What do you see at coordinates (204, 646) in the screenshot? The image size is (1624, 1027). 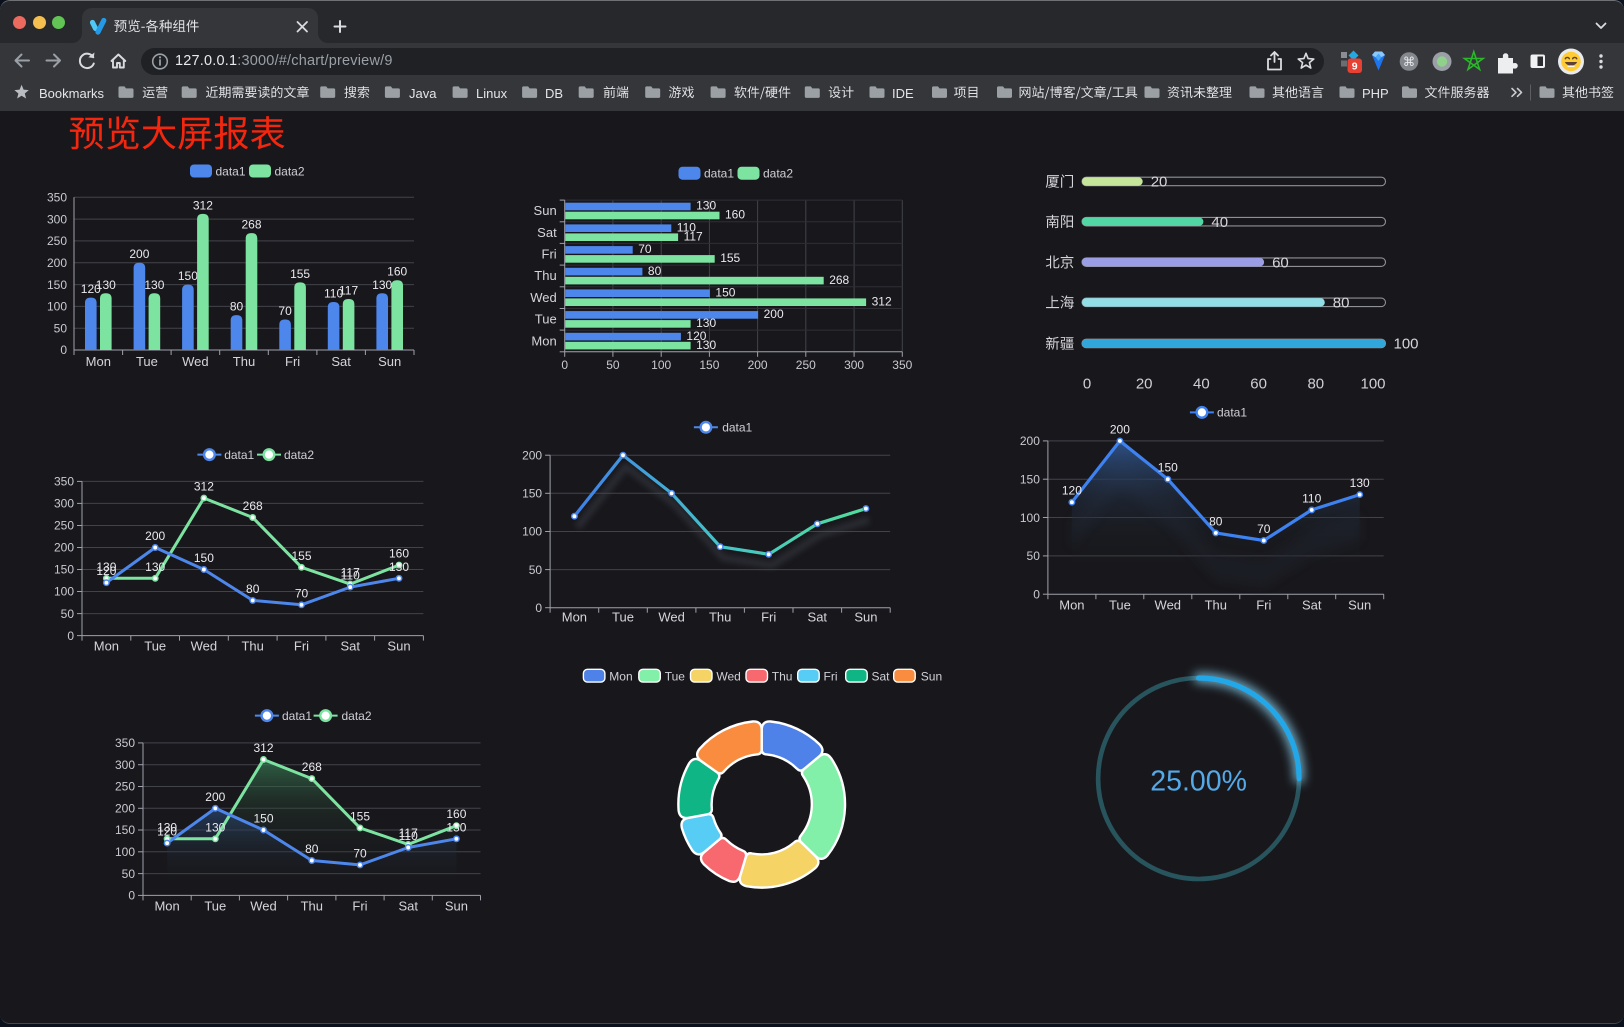 I see `svg-text: Wed` at bounding box center [204, 646].